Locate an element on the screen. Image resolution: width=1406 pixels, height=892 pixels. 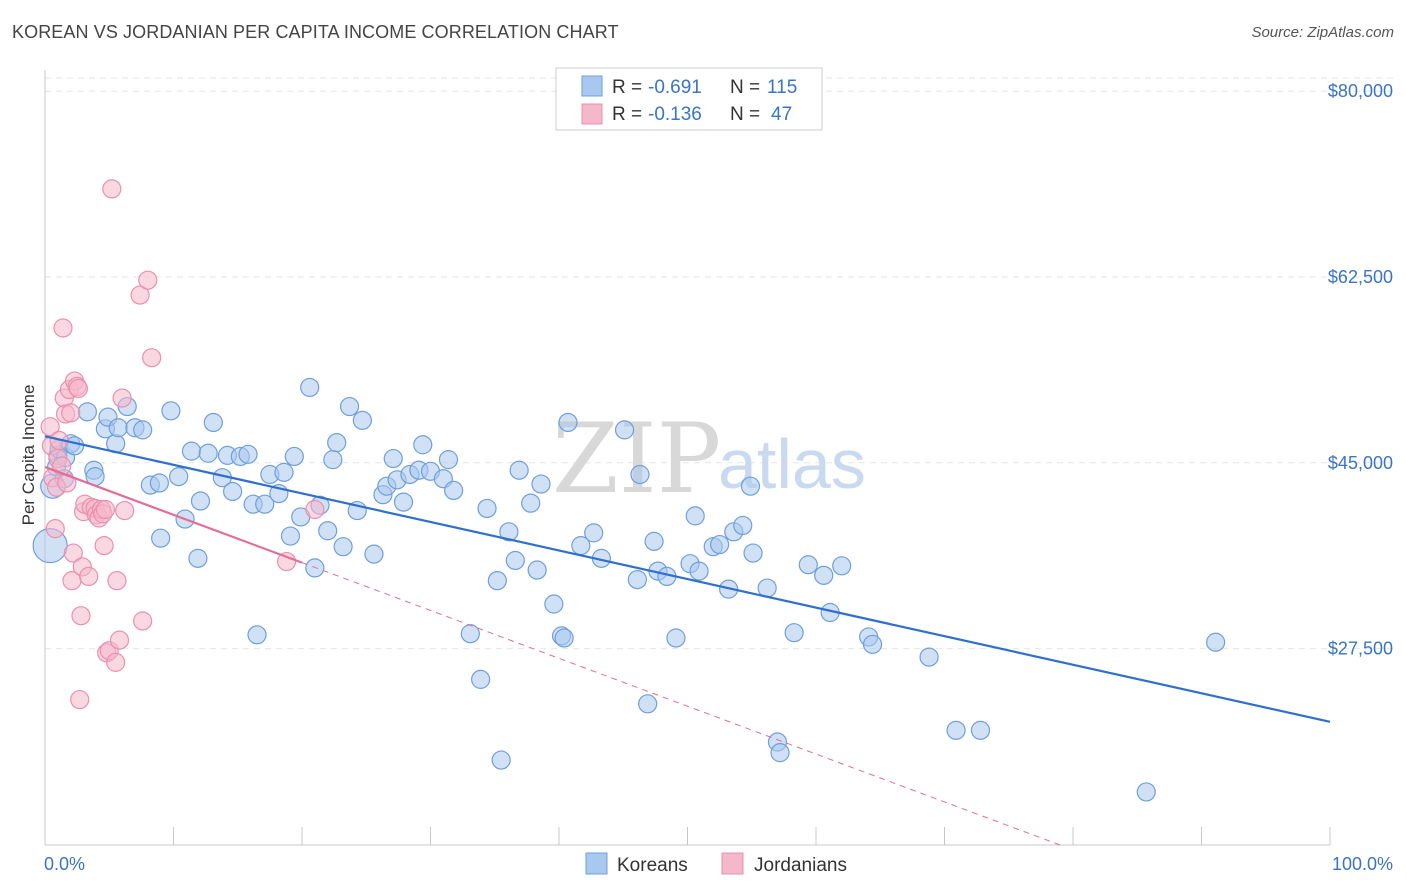
bottom-legend-koreans: Koreans is located at coordinates (652, 865).